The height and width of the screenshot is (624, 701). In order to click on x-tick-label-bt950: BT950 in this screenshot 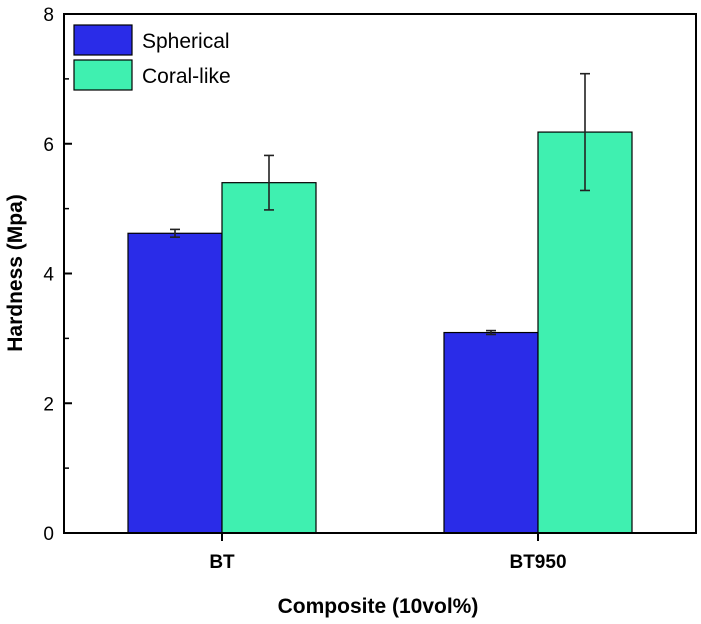, I will do `click(537, 562)`.